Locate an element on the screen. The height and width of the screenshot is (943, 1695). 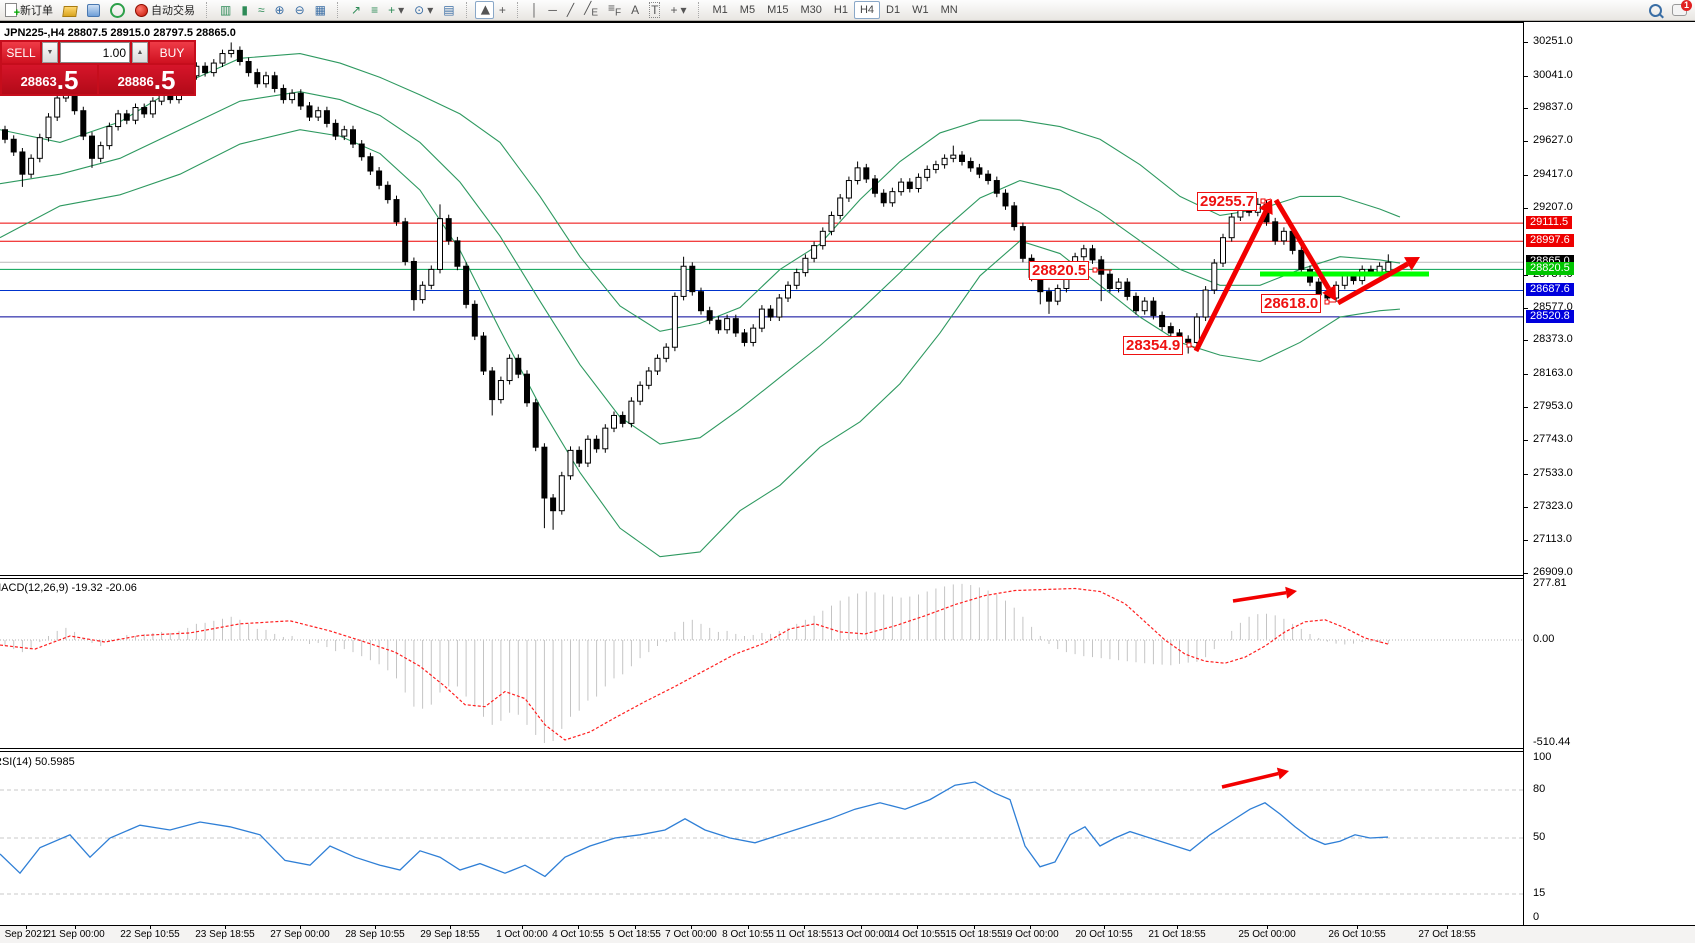
tf-M5: M5 is located at coordinates (747, 10).